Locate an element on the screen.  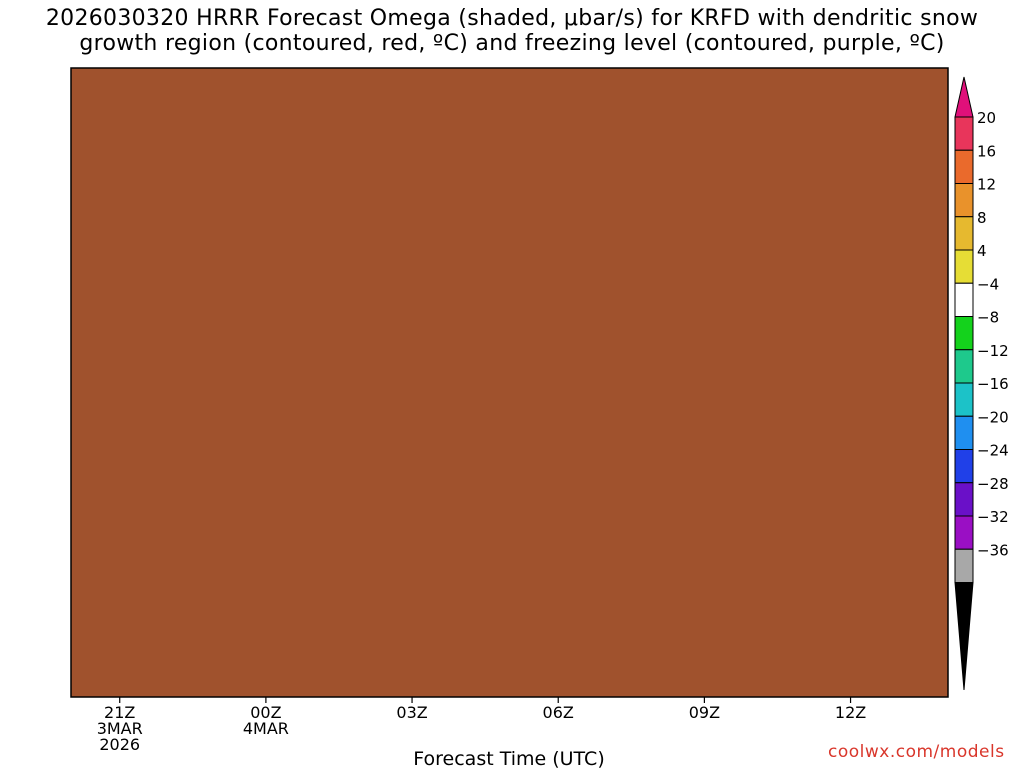
colorbar-label-1: 16 is located at coordinates (986, 151).